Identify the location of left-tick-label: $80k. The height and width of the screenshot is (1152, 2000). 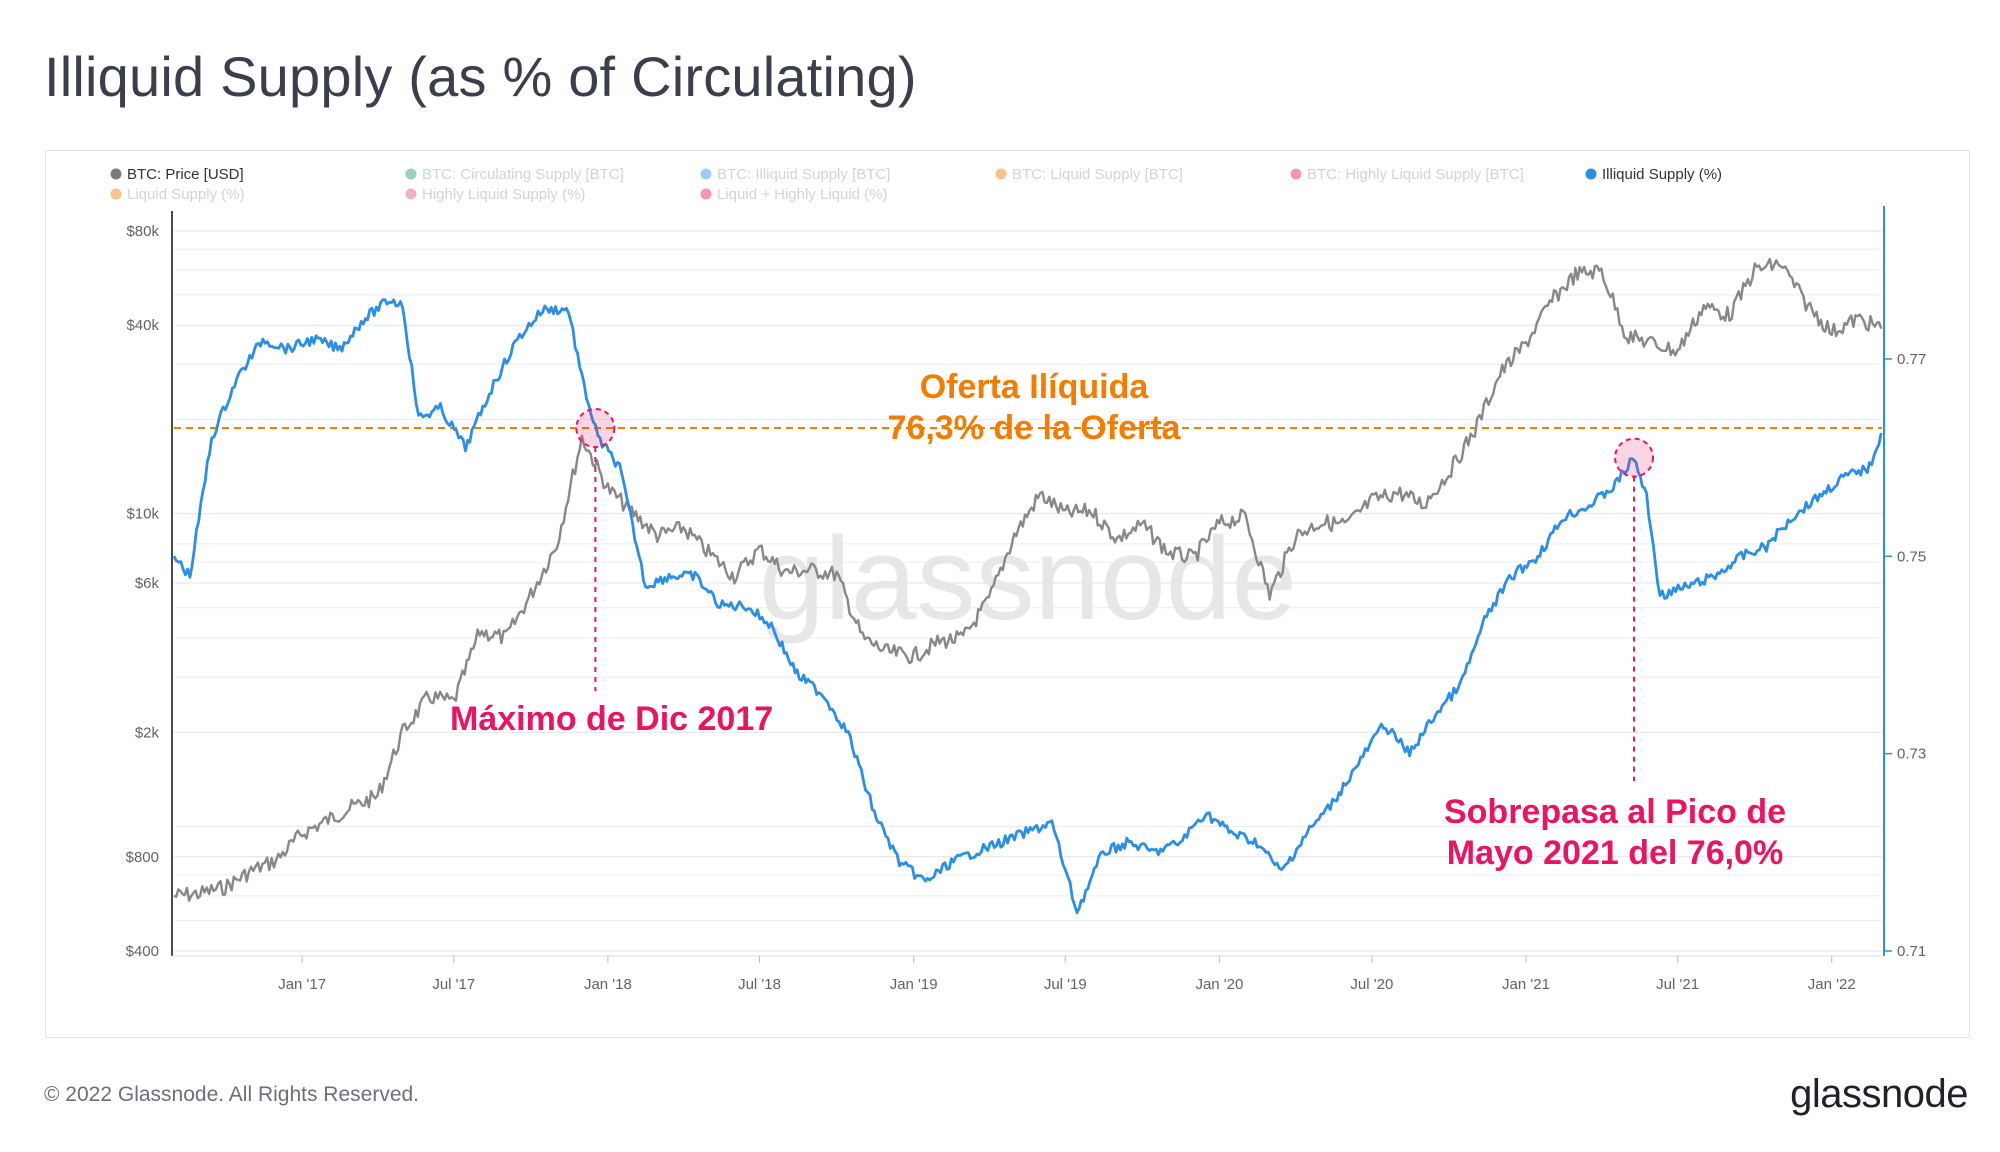
(142, 231).